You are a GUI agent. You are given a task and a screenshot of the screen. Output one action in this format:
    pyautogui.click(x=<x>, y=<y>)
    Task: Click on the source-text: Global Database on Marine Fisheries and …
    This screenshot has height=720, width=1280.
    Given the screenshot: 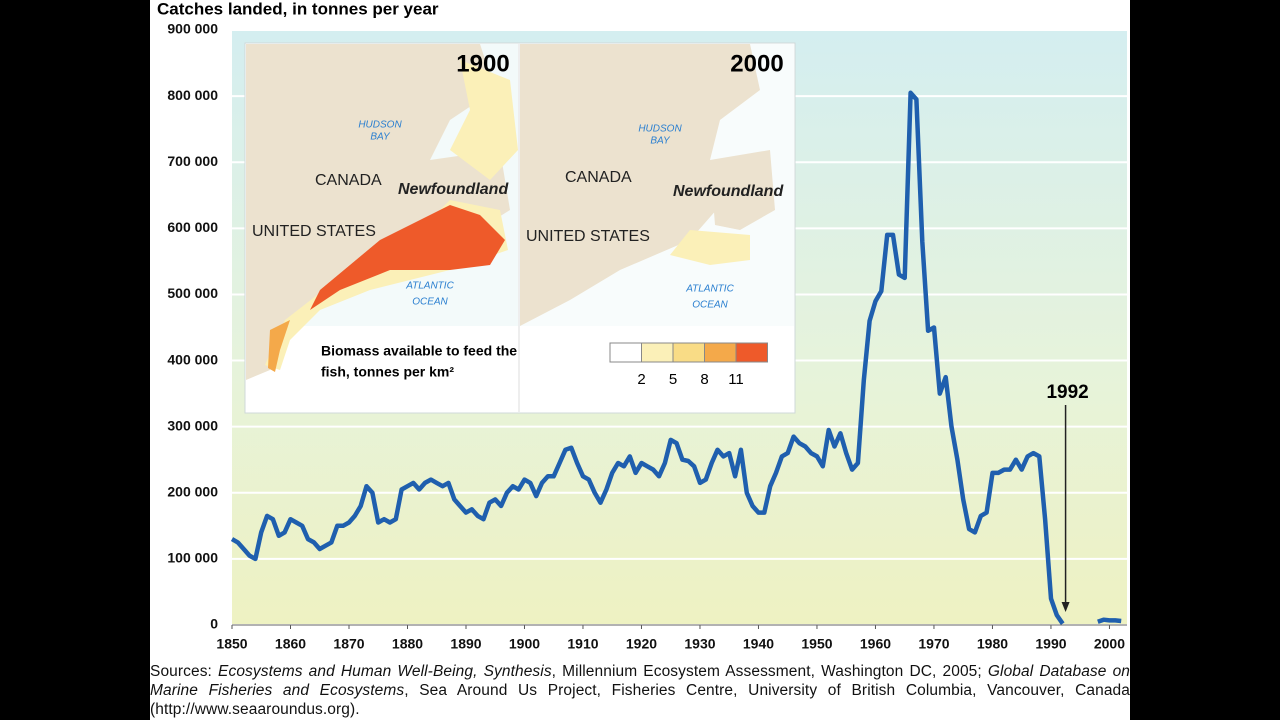 What is the action you would take?
    pyautogui.click(x=640, y=681)
    